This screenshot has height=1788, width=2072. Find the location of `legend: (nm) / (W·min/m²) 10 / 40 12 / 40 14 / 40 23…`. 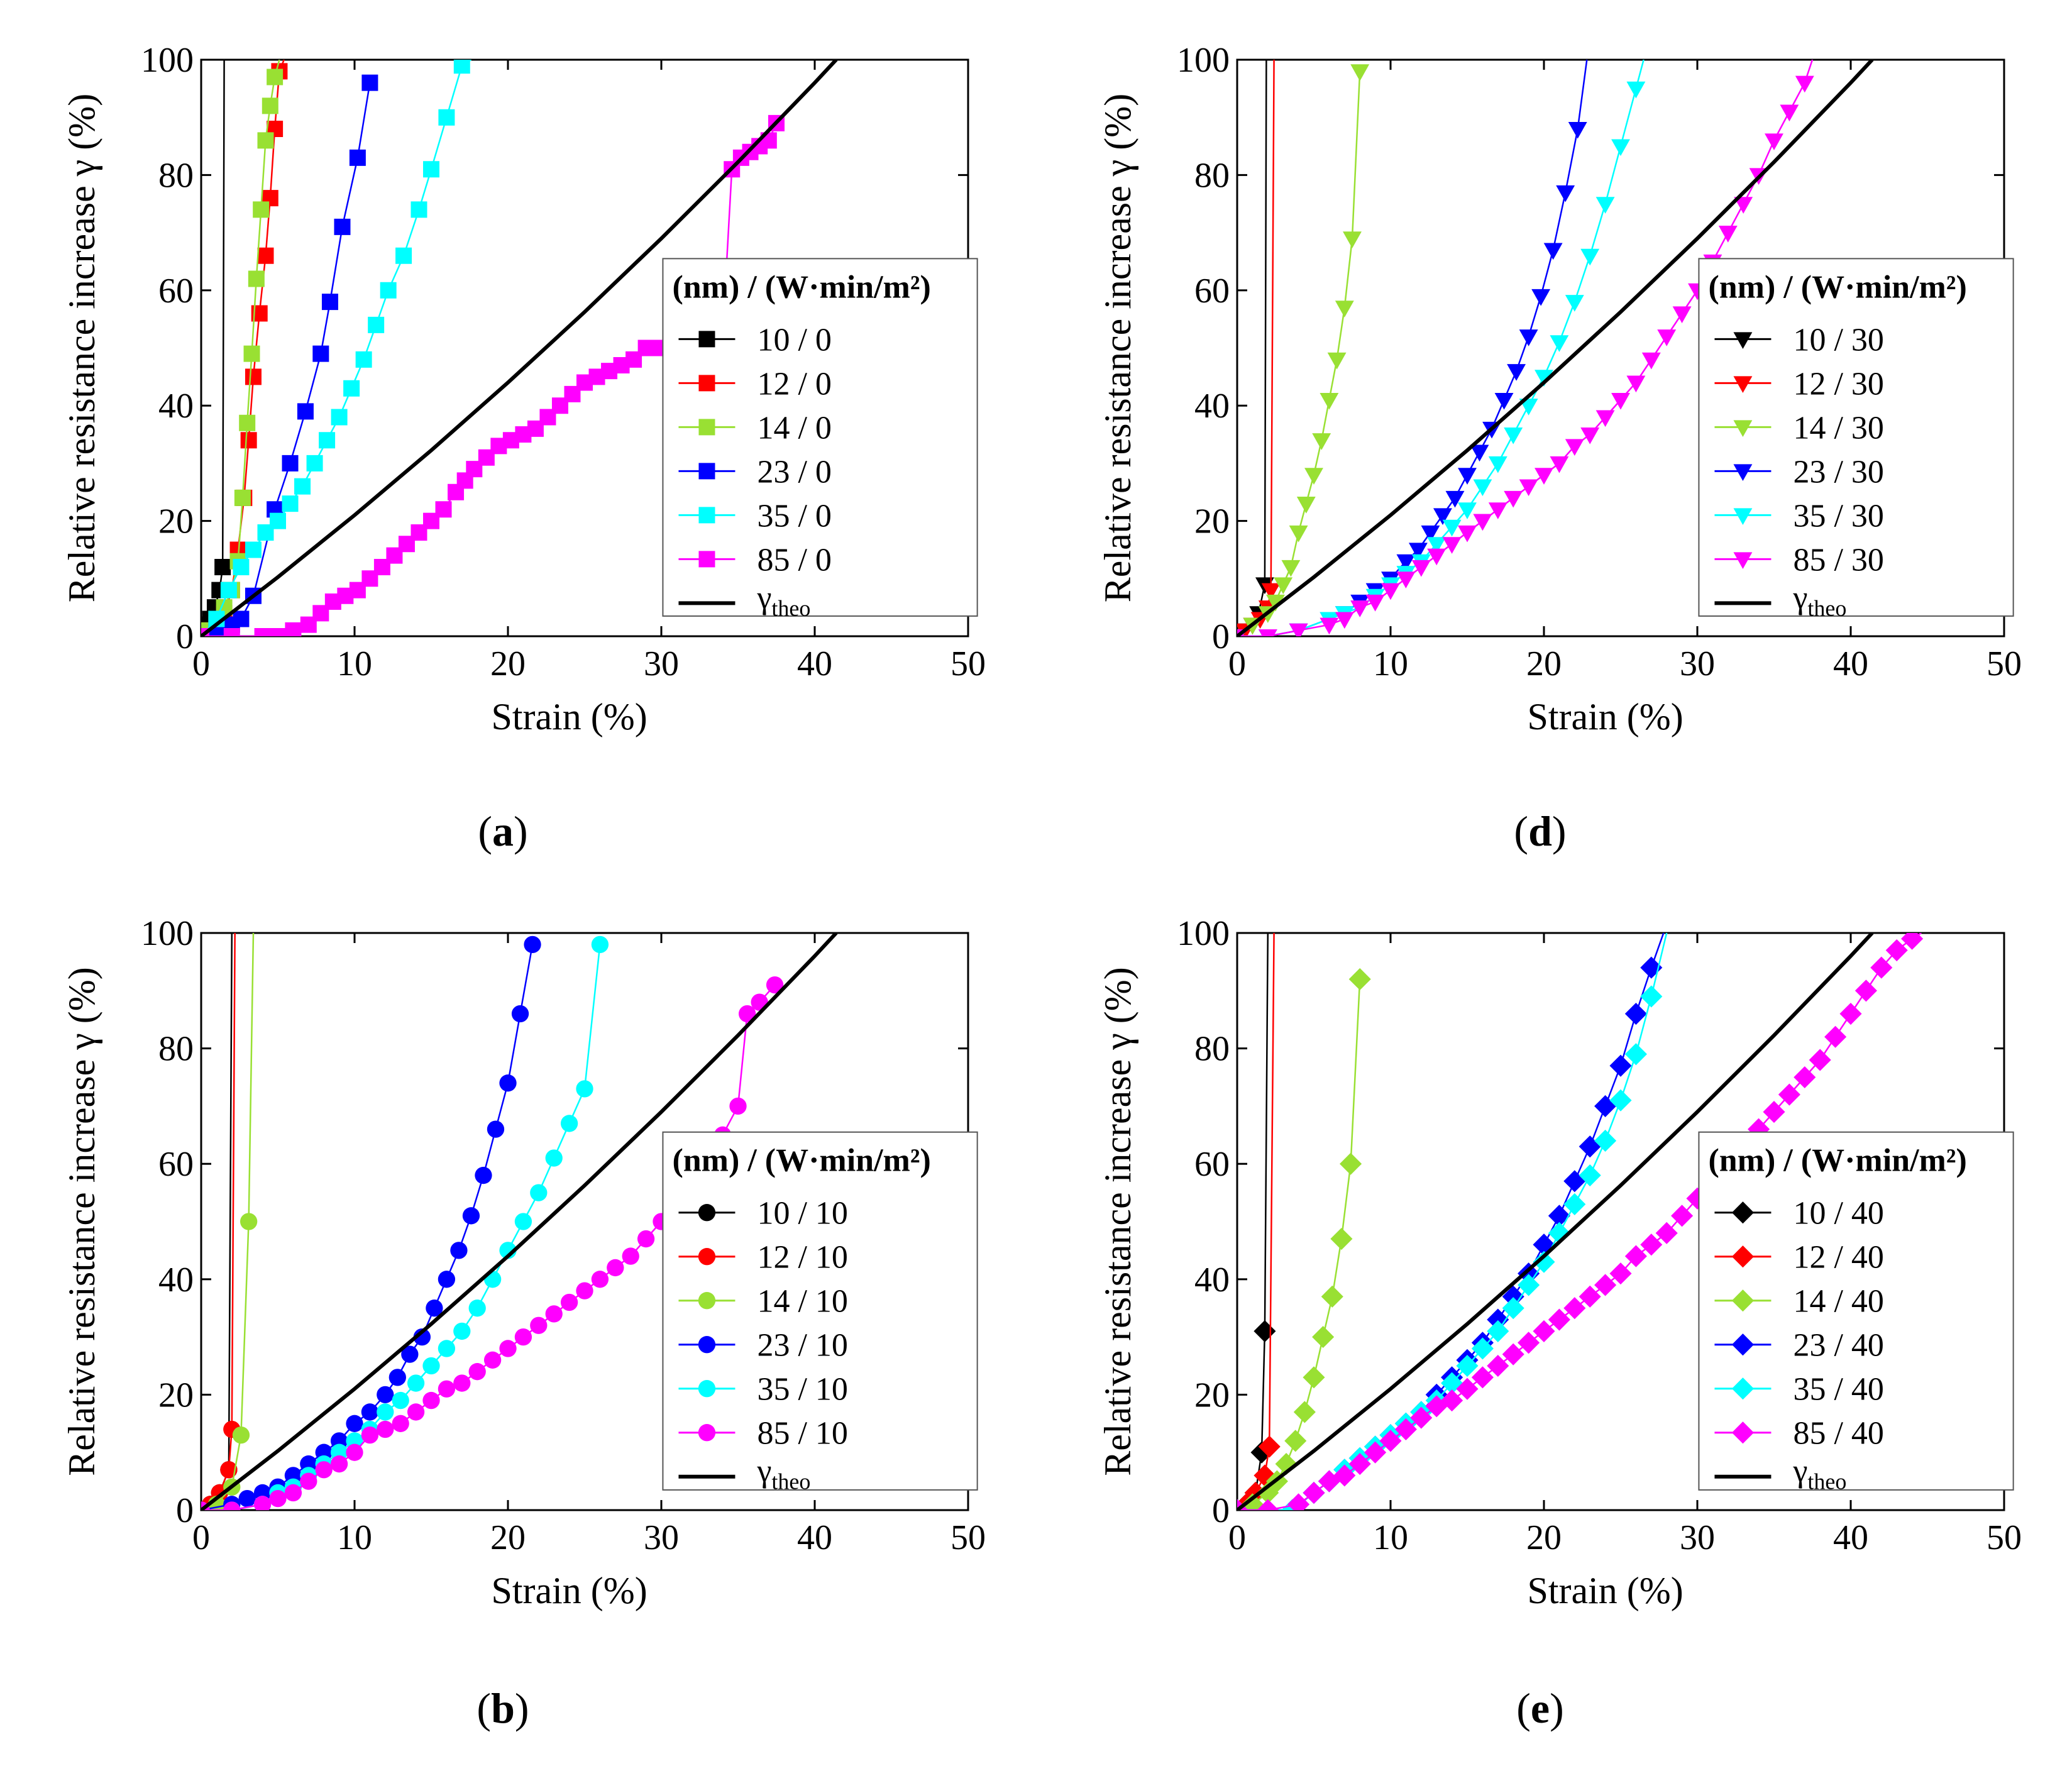

legend: (nm) / (W·min/m²) 10 / 40 12 / 40 14 / 40 23… is located at coordinates (1856, 1312).